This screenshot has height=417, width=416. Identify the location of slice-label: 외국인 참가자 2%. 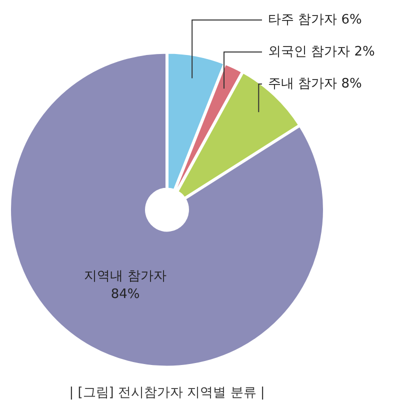
(321, 52).